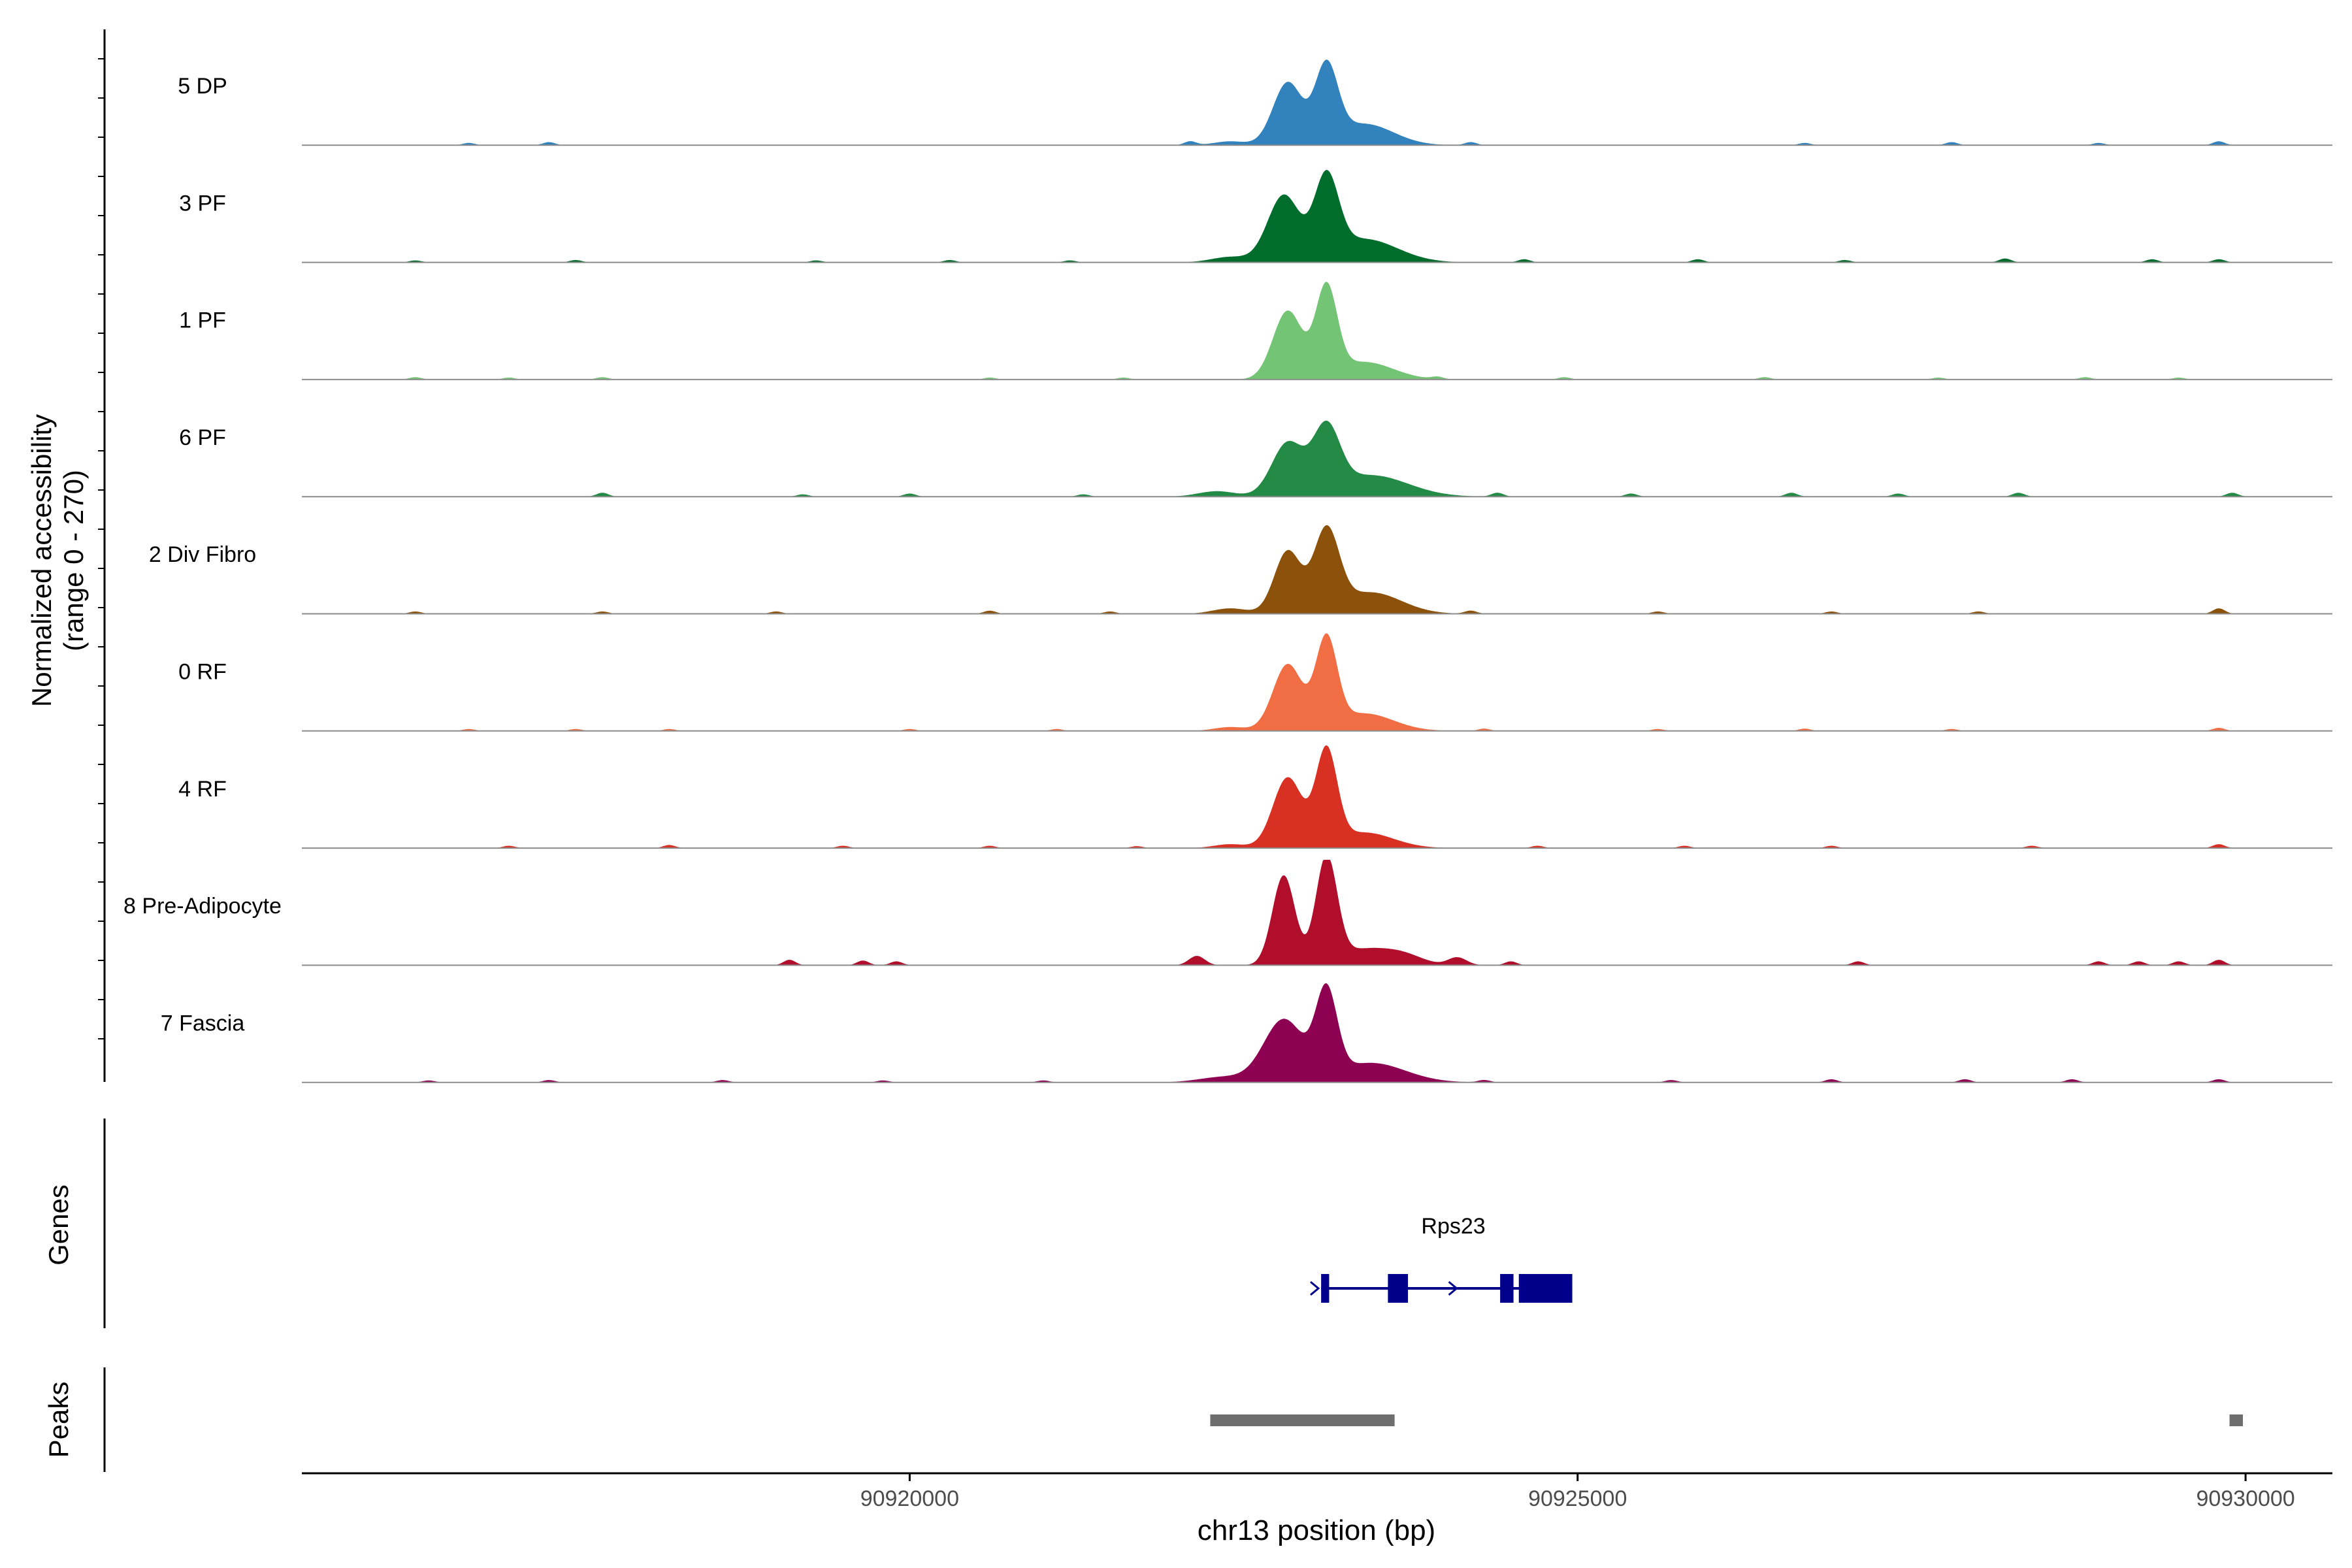 Image resolution: width=2352 pixels, height=1568 pixels. What do you see at coordinates (1577, 1498) in the screenshot?
I see `x-tick-label: 90925000` at bounding box center [1577, 1498].